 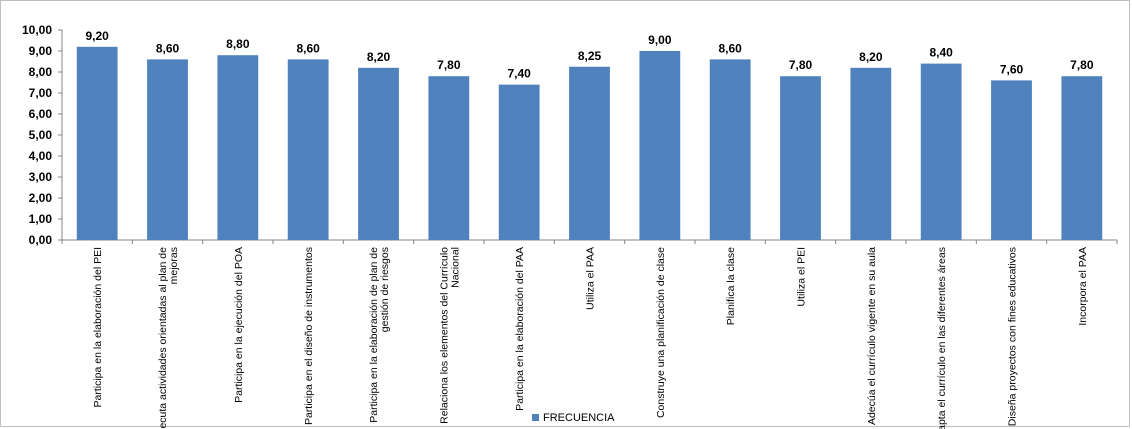 I want to click on x-category-label: Participa en el diseño de instrumentos, so click(x=309, y=336).